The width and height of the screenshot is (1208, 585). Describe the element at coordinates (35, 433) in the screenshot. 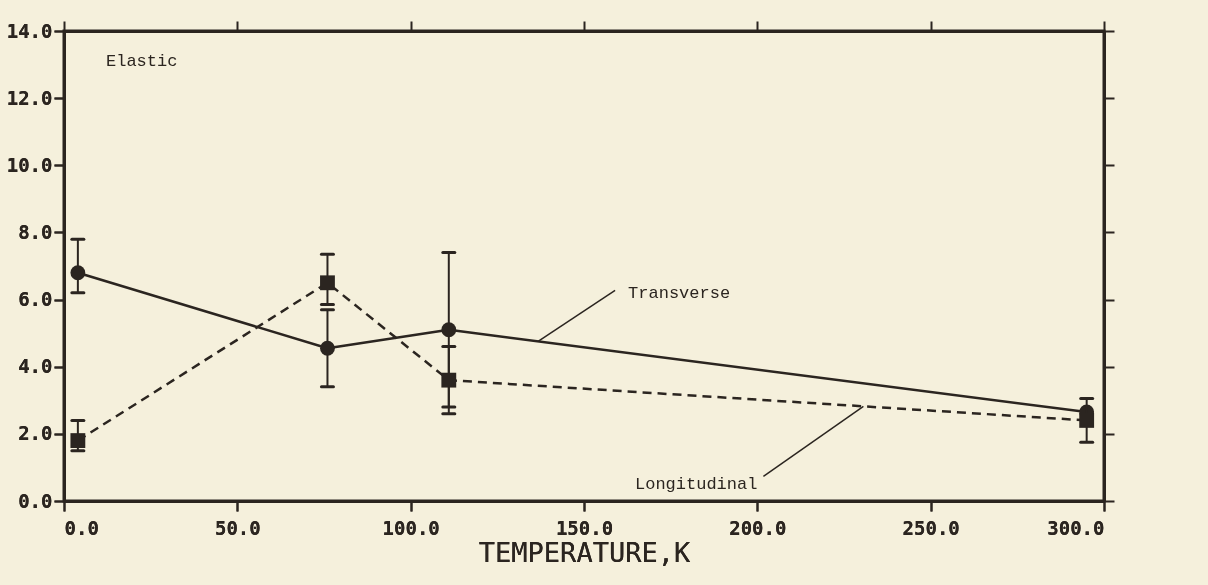

I see `y-tick-label: 2.0` at that location.